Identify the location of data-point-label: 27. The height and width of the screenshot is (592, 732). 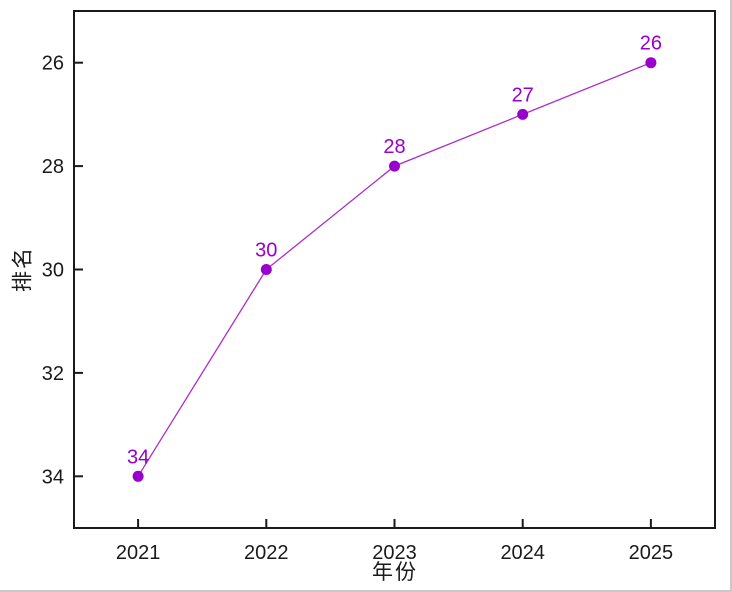
(523, 95).